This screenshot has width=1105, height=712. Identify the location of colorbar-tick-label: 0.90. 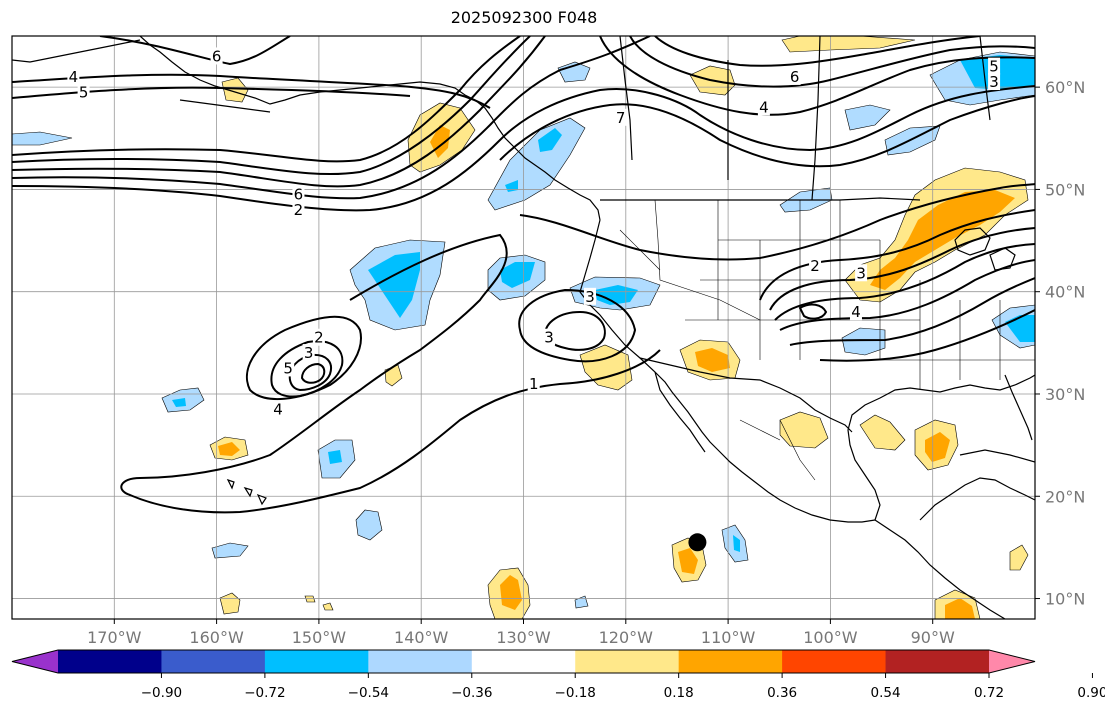
(1091, 693).